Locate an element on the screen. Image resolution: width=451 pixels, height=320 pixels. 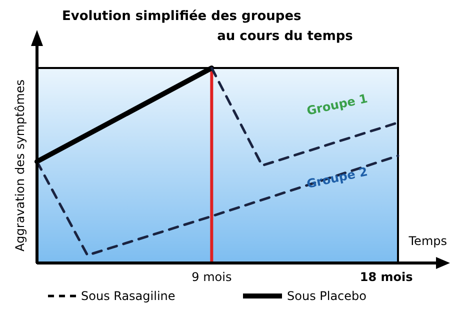
x-axis-title: Temps is located at coordinates (427, 241).